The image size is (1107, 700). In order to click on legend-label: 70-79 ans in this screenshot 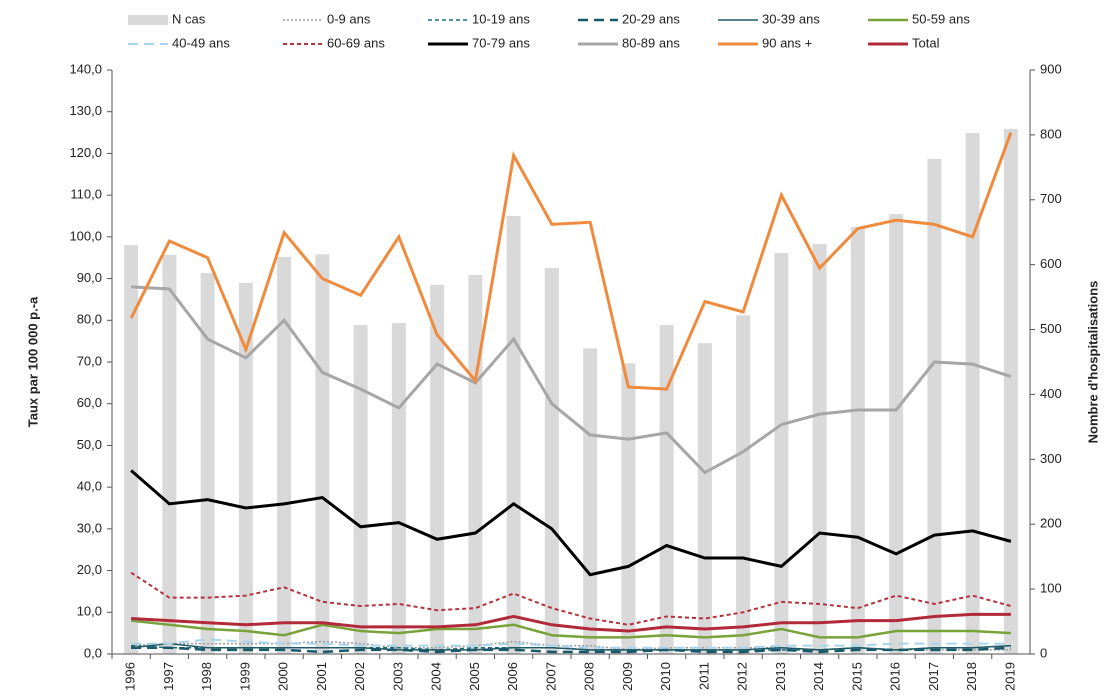, I will do `click(501, 42)`.